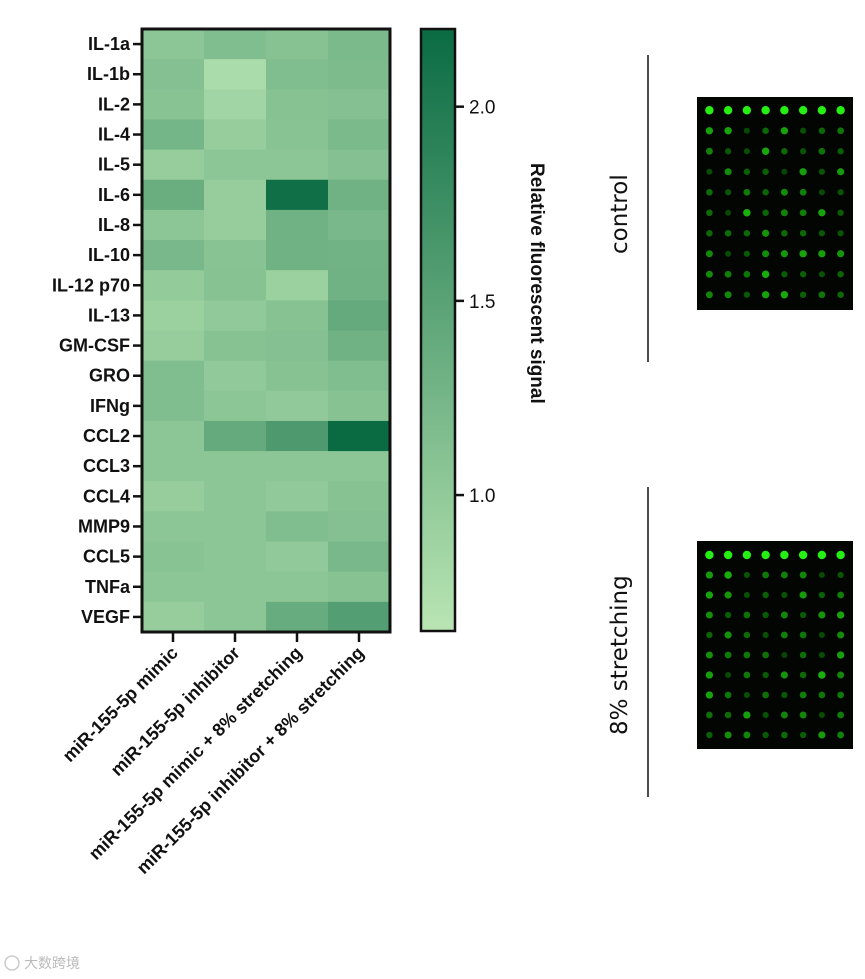 The width and height of the screenshot is (865, 979). What do you see at coordinates (775, 644) in the screenshot?
I see `array-dots-stretching` at bounding box center [775, 644].